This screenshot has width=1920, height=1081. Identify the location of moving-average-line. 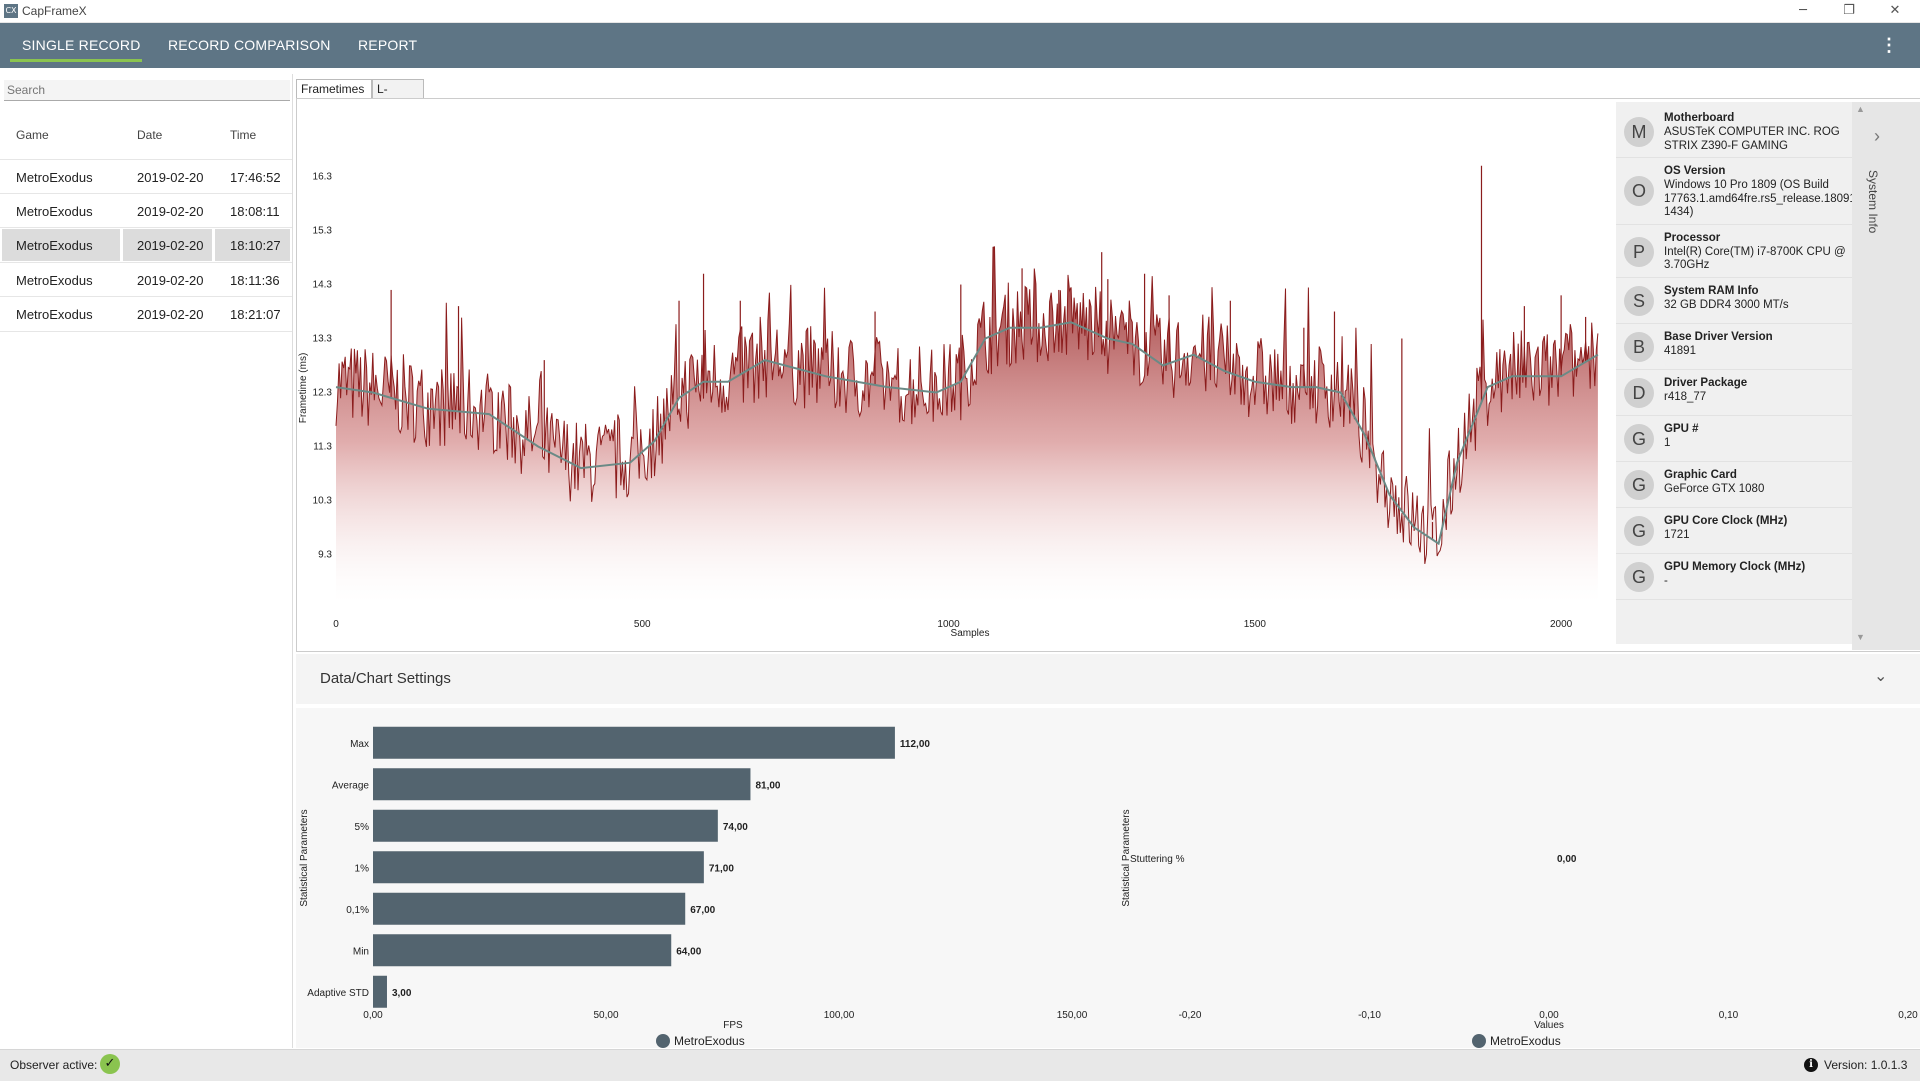
(967, 433).